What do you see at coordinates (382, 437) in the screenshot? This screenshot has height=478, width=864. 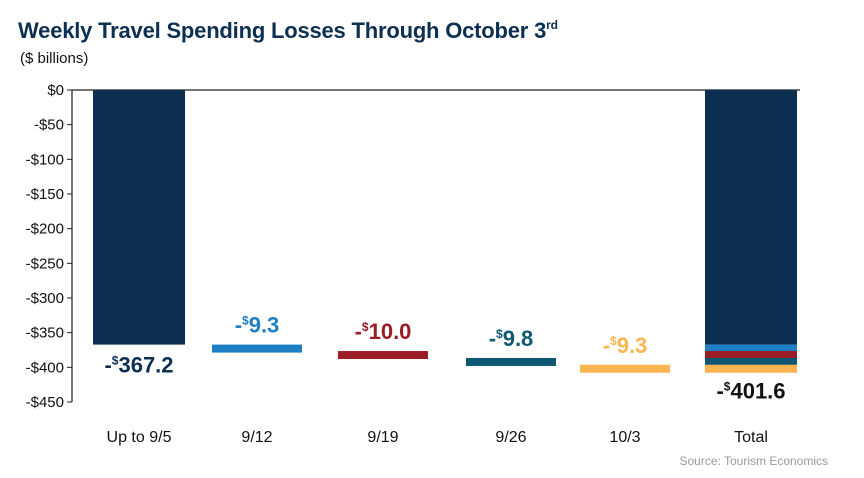 I see `x-category-label: 9/19` at bounding box center [382, 437].